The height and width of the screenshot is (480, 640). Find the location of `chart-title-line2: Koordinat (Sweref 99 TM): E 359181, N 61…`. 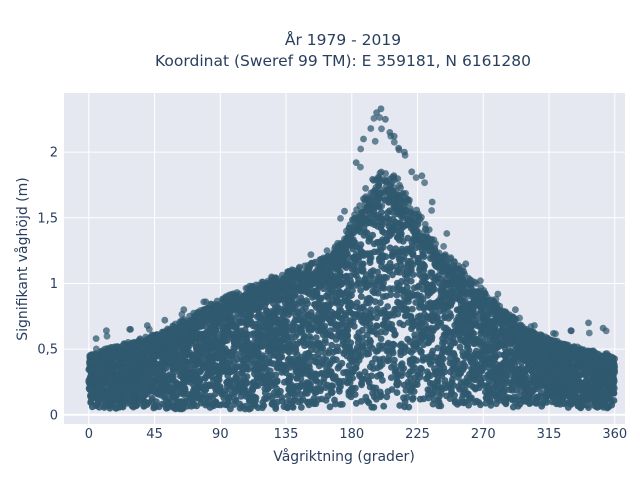

chart-title-line2: Koordinat (Sweref 99 TM): E 359181, N 61… is located at coordinates (343, 61).